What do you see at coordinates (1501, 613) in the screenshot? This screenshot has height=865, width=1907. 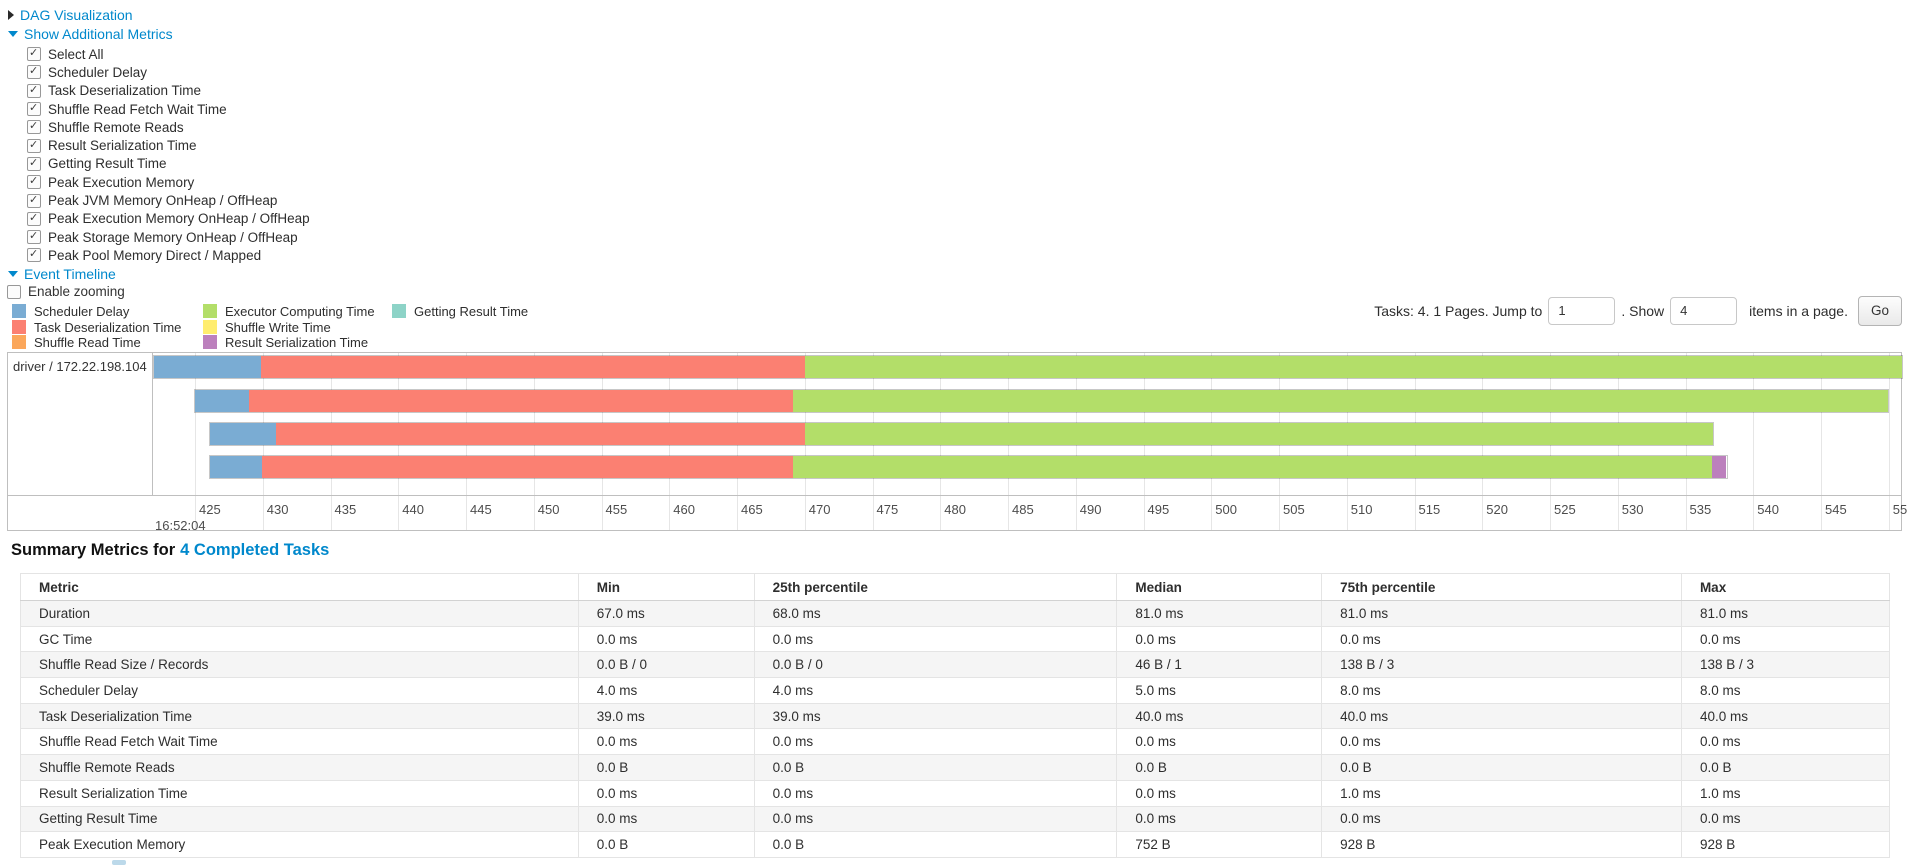 I see `table-cell: 81.0 ms` at bounding box center [1501, 613].